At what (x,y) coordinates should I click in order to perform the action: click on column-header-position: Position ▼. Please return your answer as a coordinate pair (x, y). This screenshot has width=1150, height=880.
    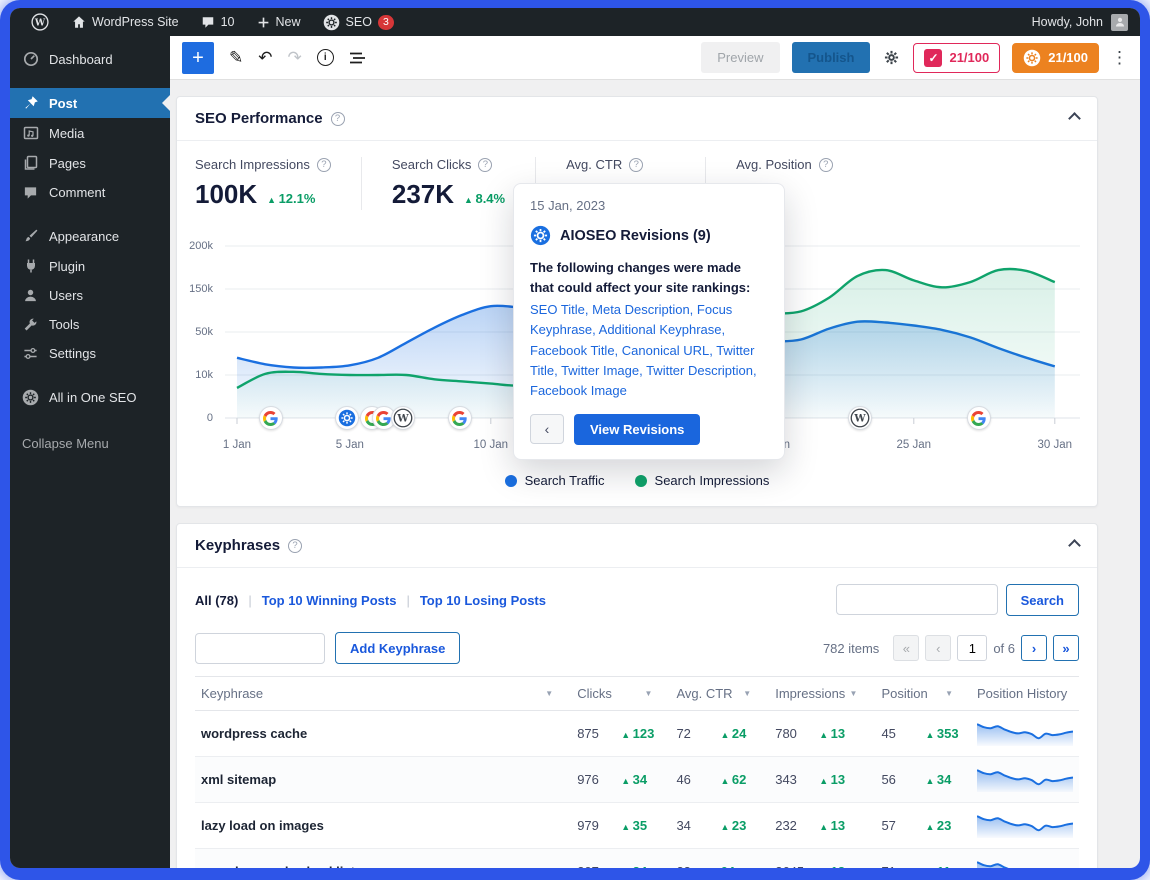
    Looking at the image, I should click on (923, 693).